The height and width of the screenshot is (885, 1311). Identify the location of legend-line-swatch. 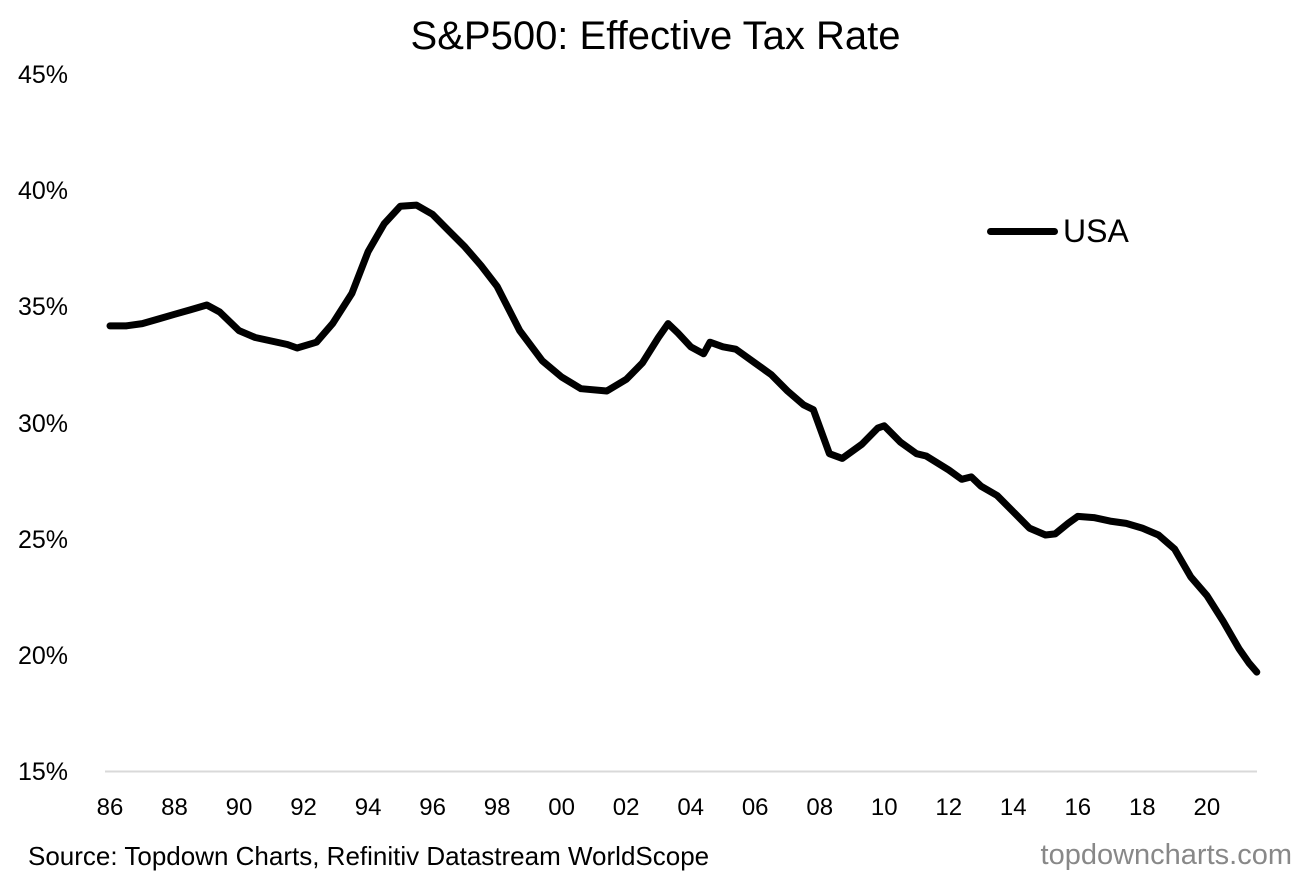
(1022, 231).